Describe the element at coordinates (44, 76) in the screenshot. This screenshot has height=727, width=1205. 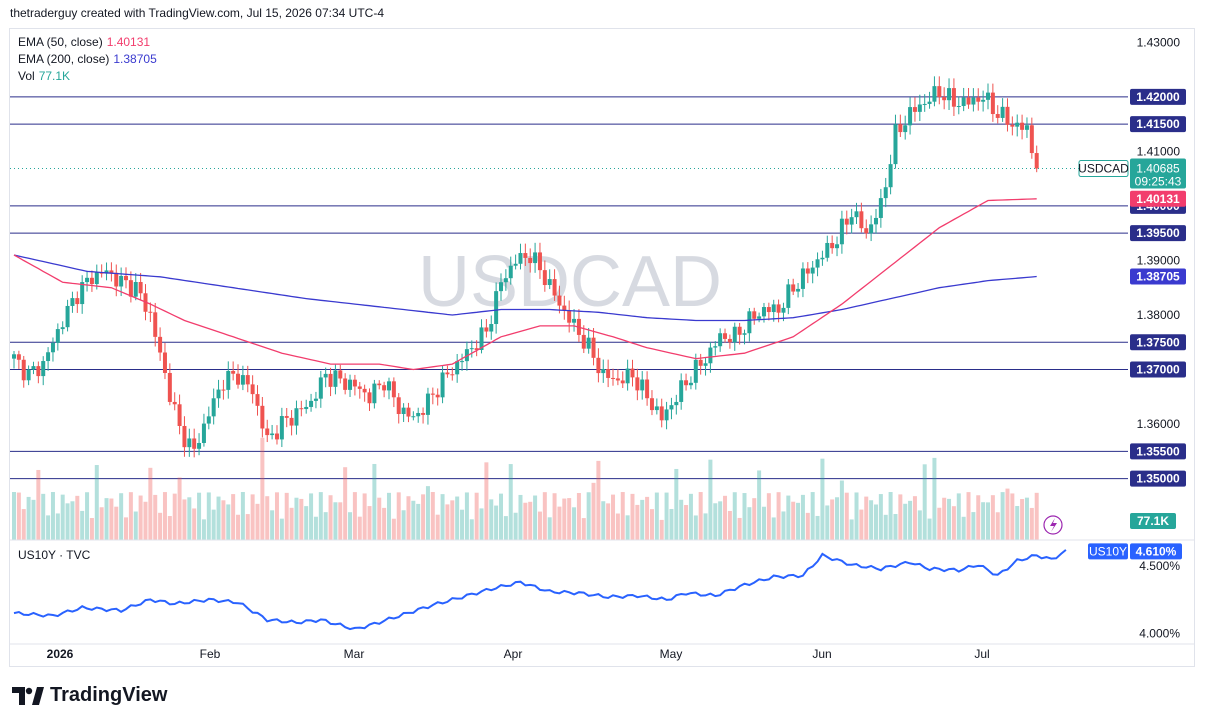
I see `legend-volume: Vol 77.1K` at that location.